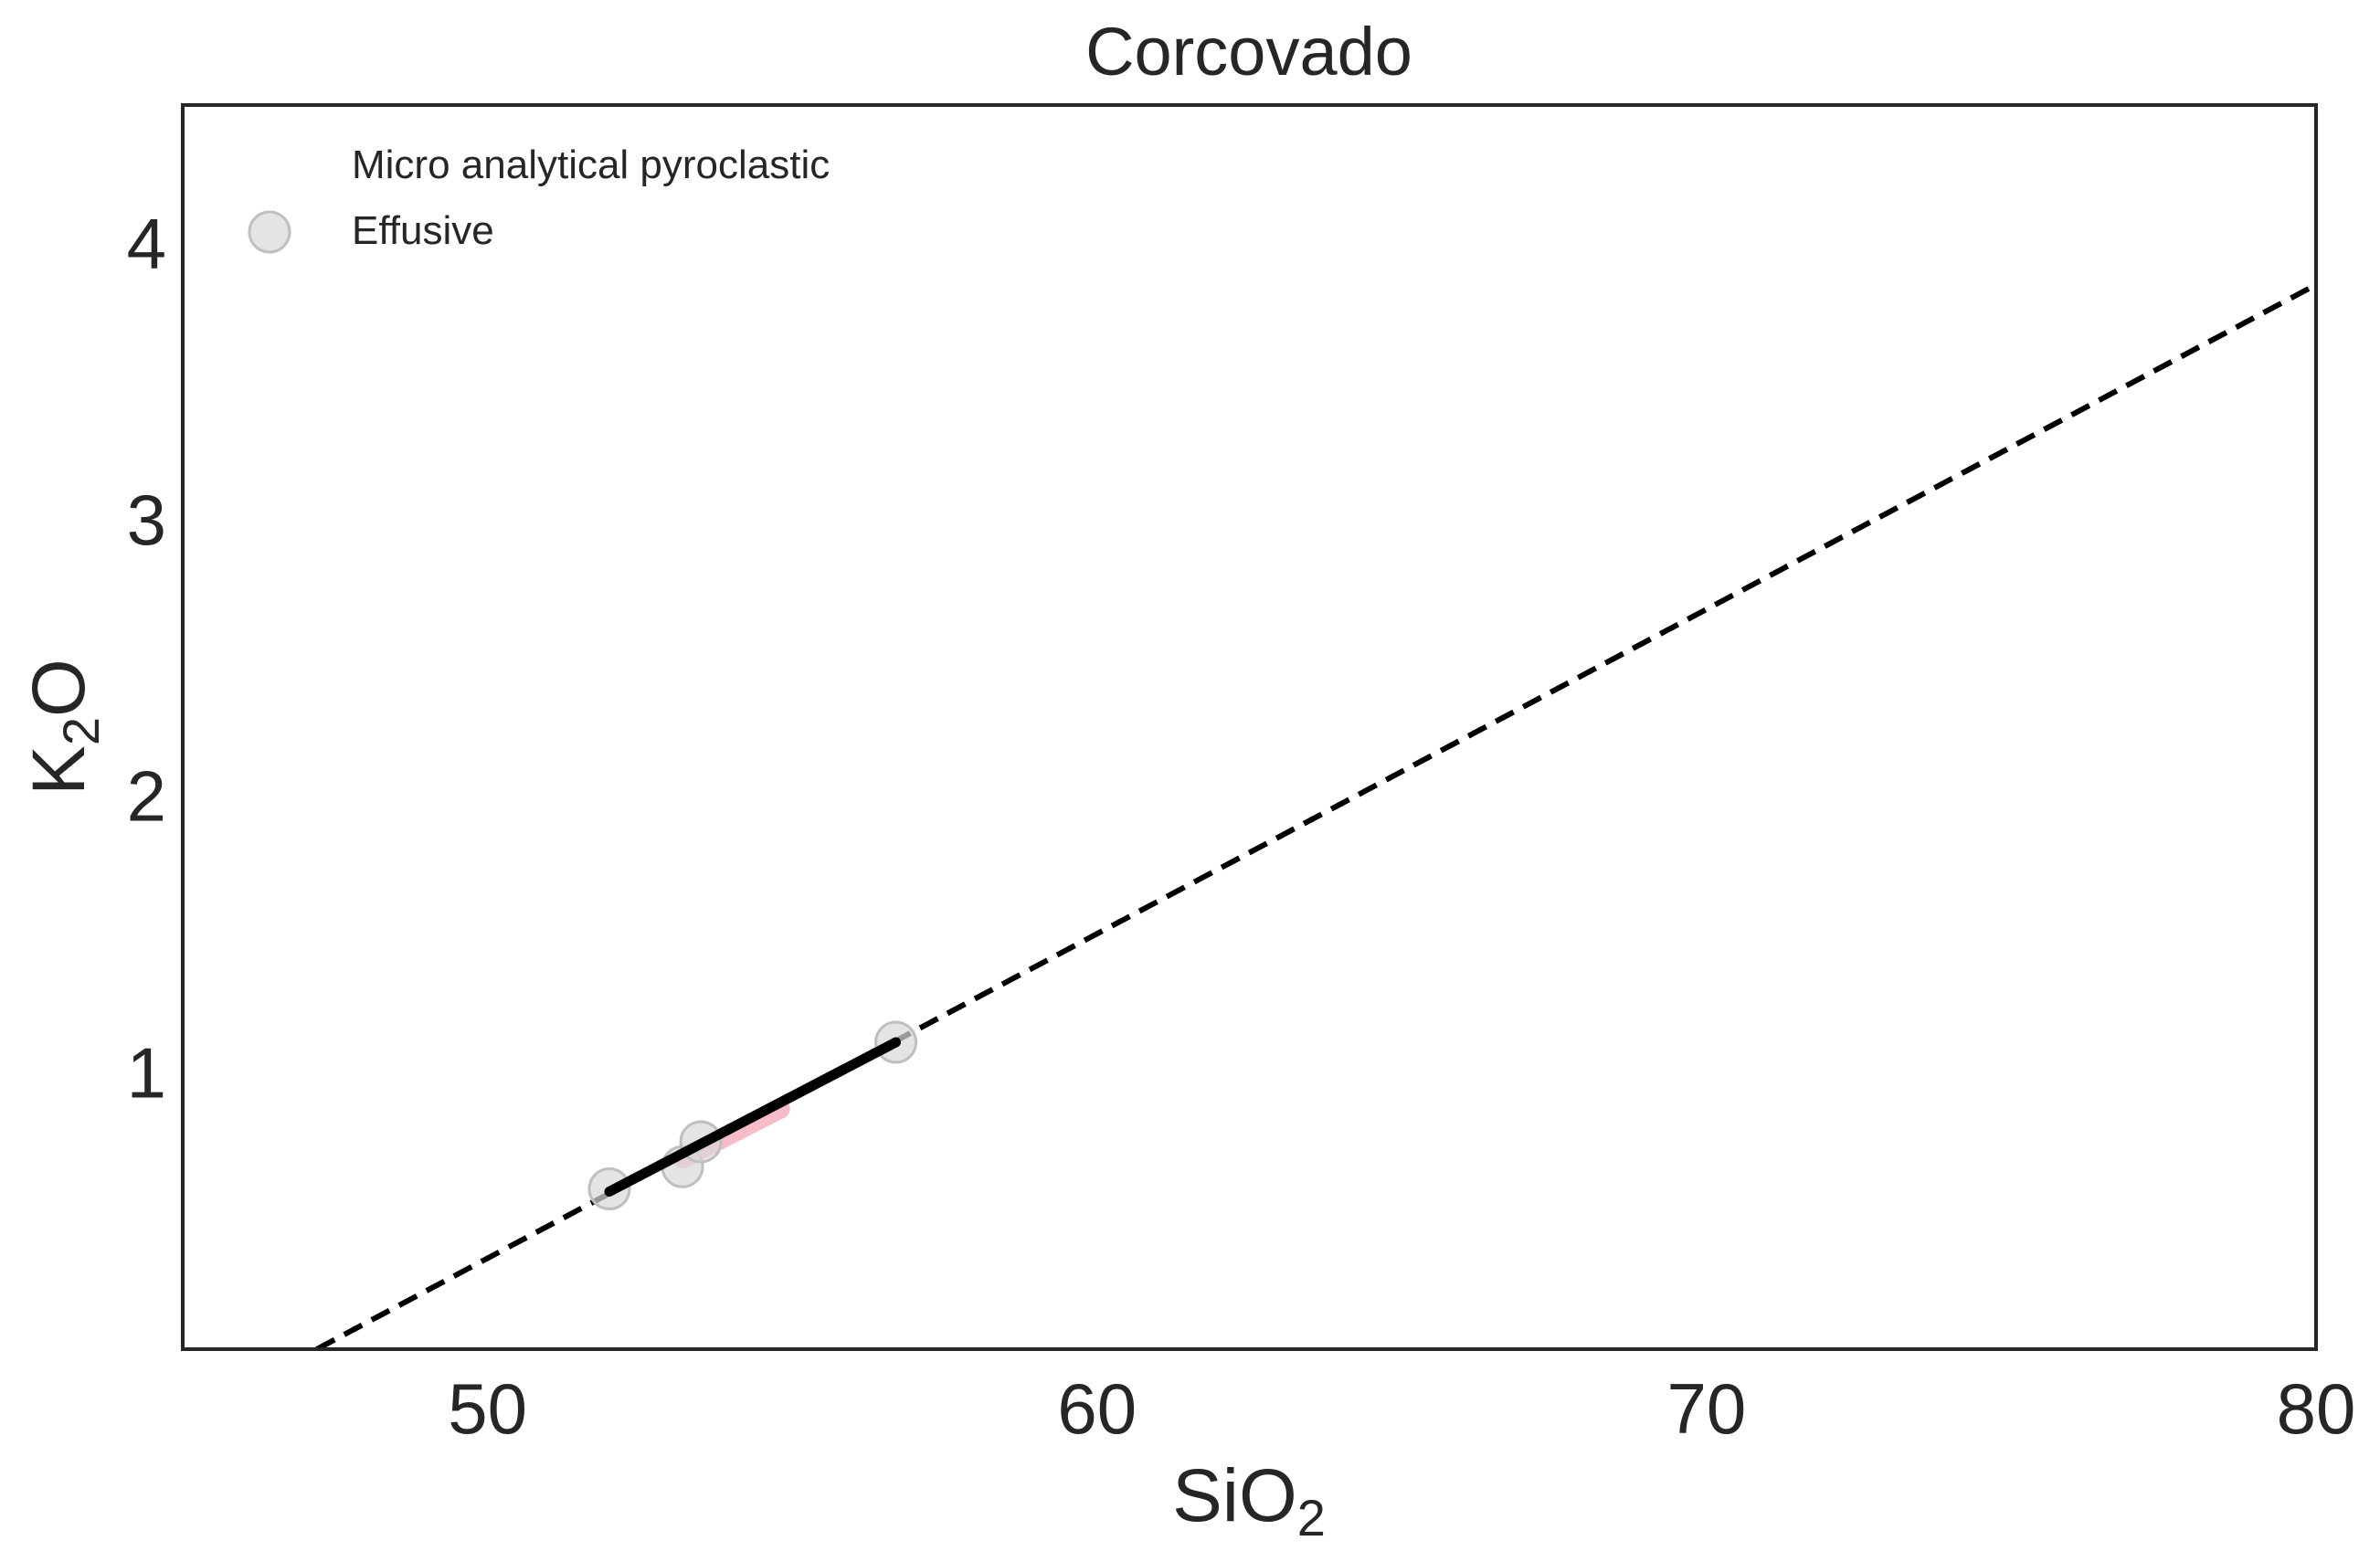  I want to click on x-tick-label: 50, so click(487, 1408).